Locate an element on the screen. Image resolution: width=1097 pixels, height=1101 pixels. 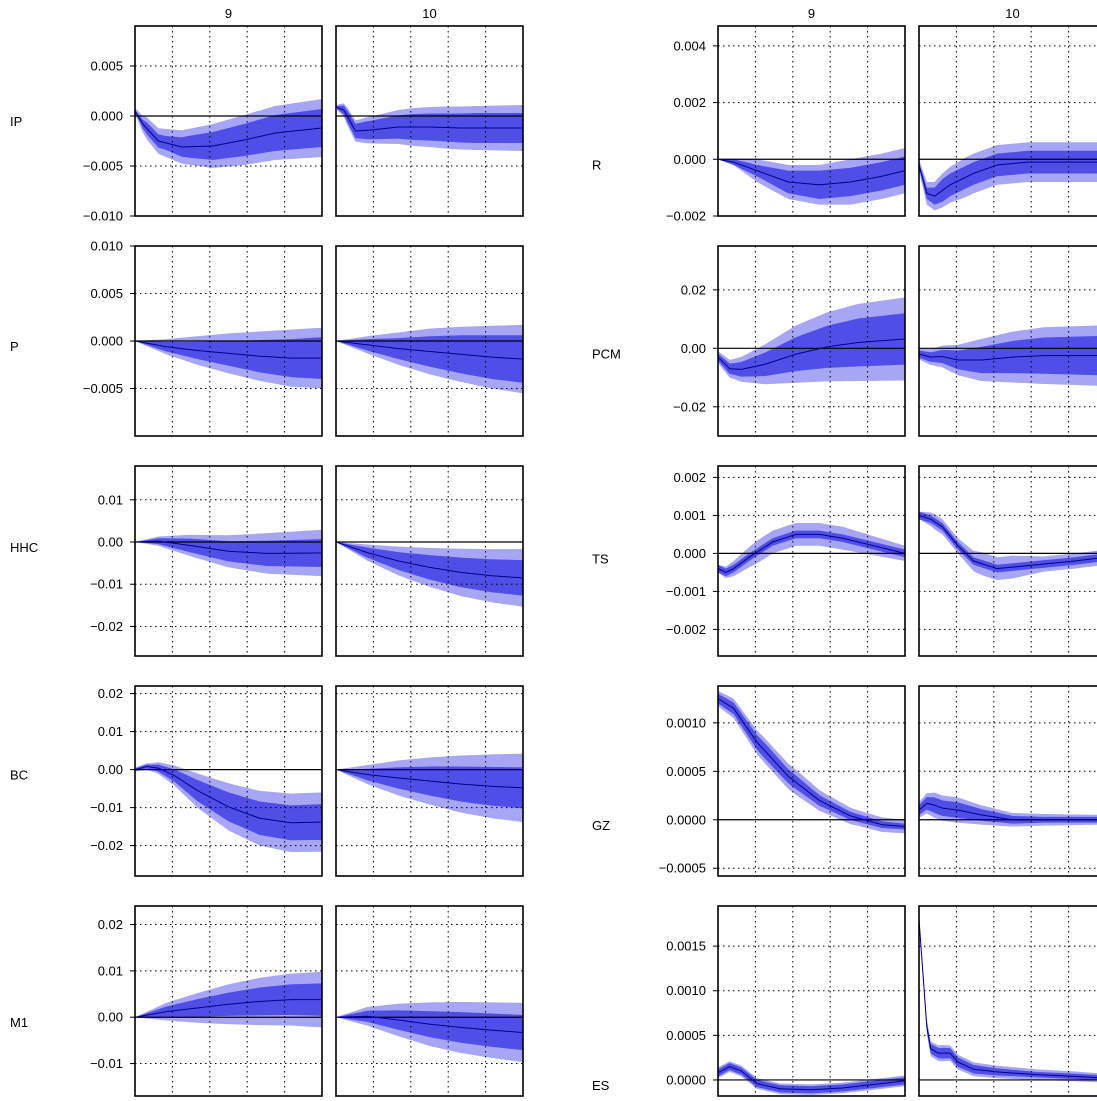
outer-band is located at coordinates (811, 551).